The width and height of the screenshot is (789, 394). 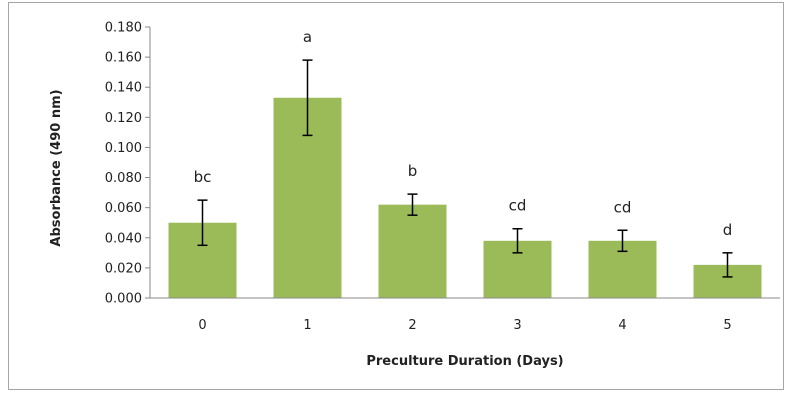 I want to click on y-tick-label: 0.040, so click(x=123, y=238).